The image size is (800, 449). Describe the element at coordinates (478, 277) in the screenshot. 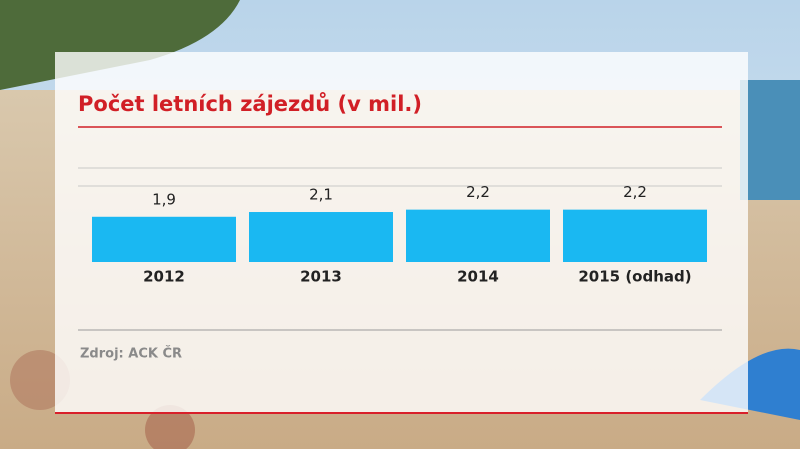

I see `x-tick-label: 2014` at that location.